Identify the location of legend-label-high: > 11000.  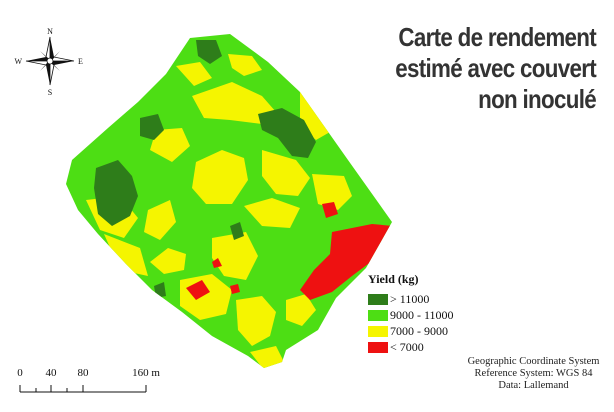
(410, 298).